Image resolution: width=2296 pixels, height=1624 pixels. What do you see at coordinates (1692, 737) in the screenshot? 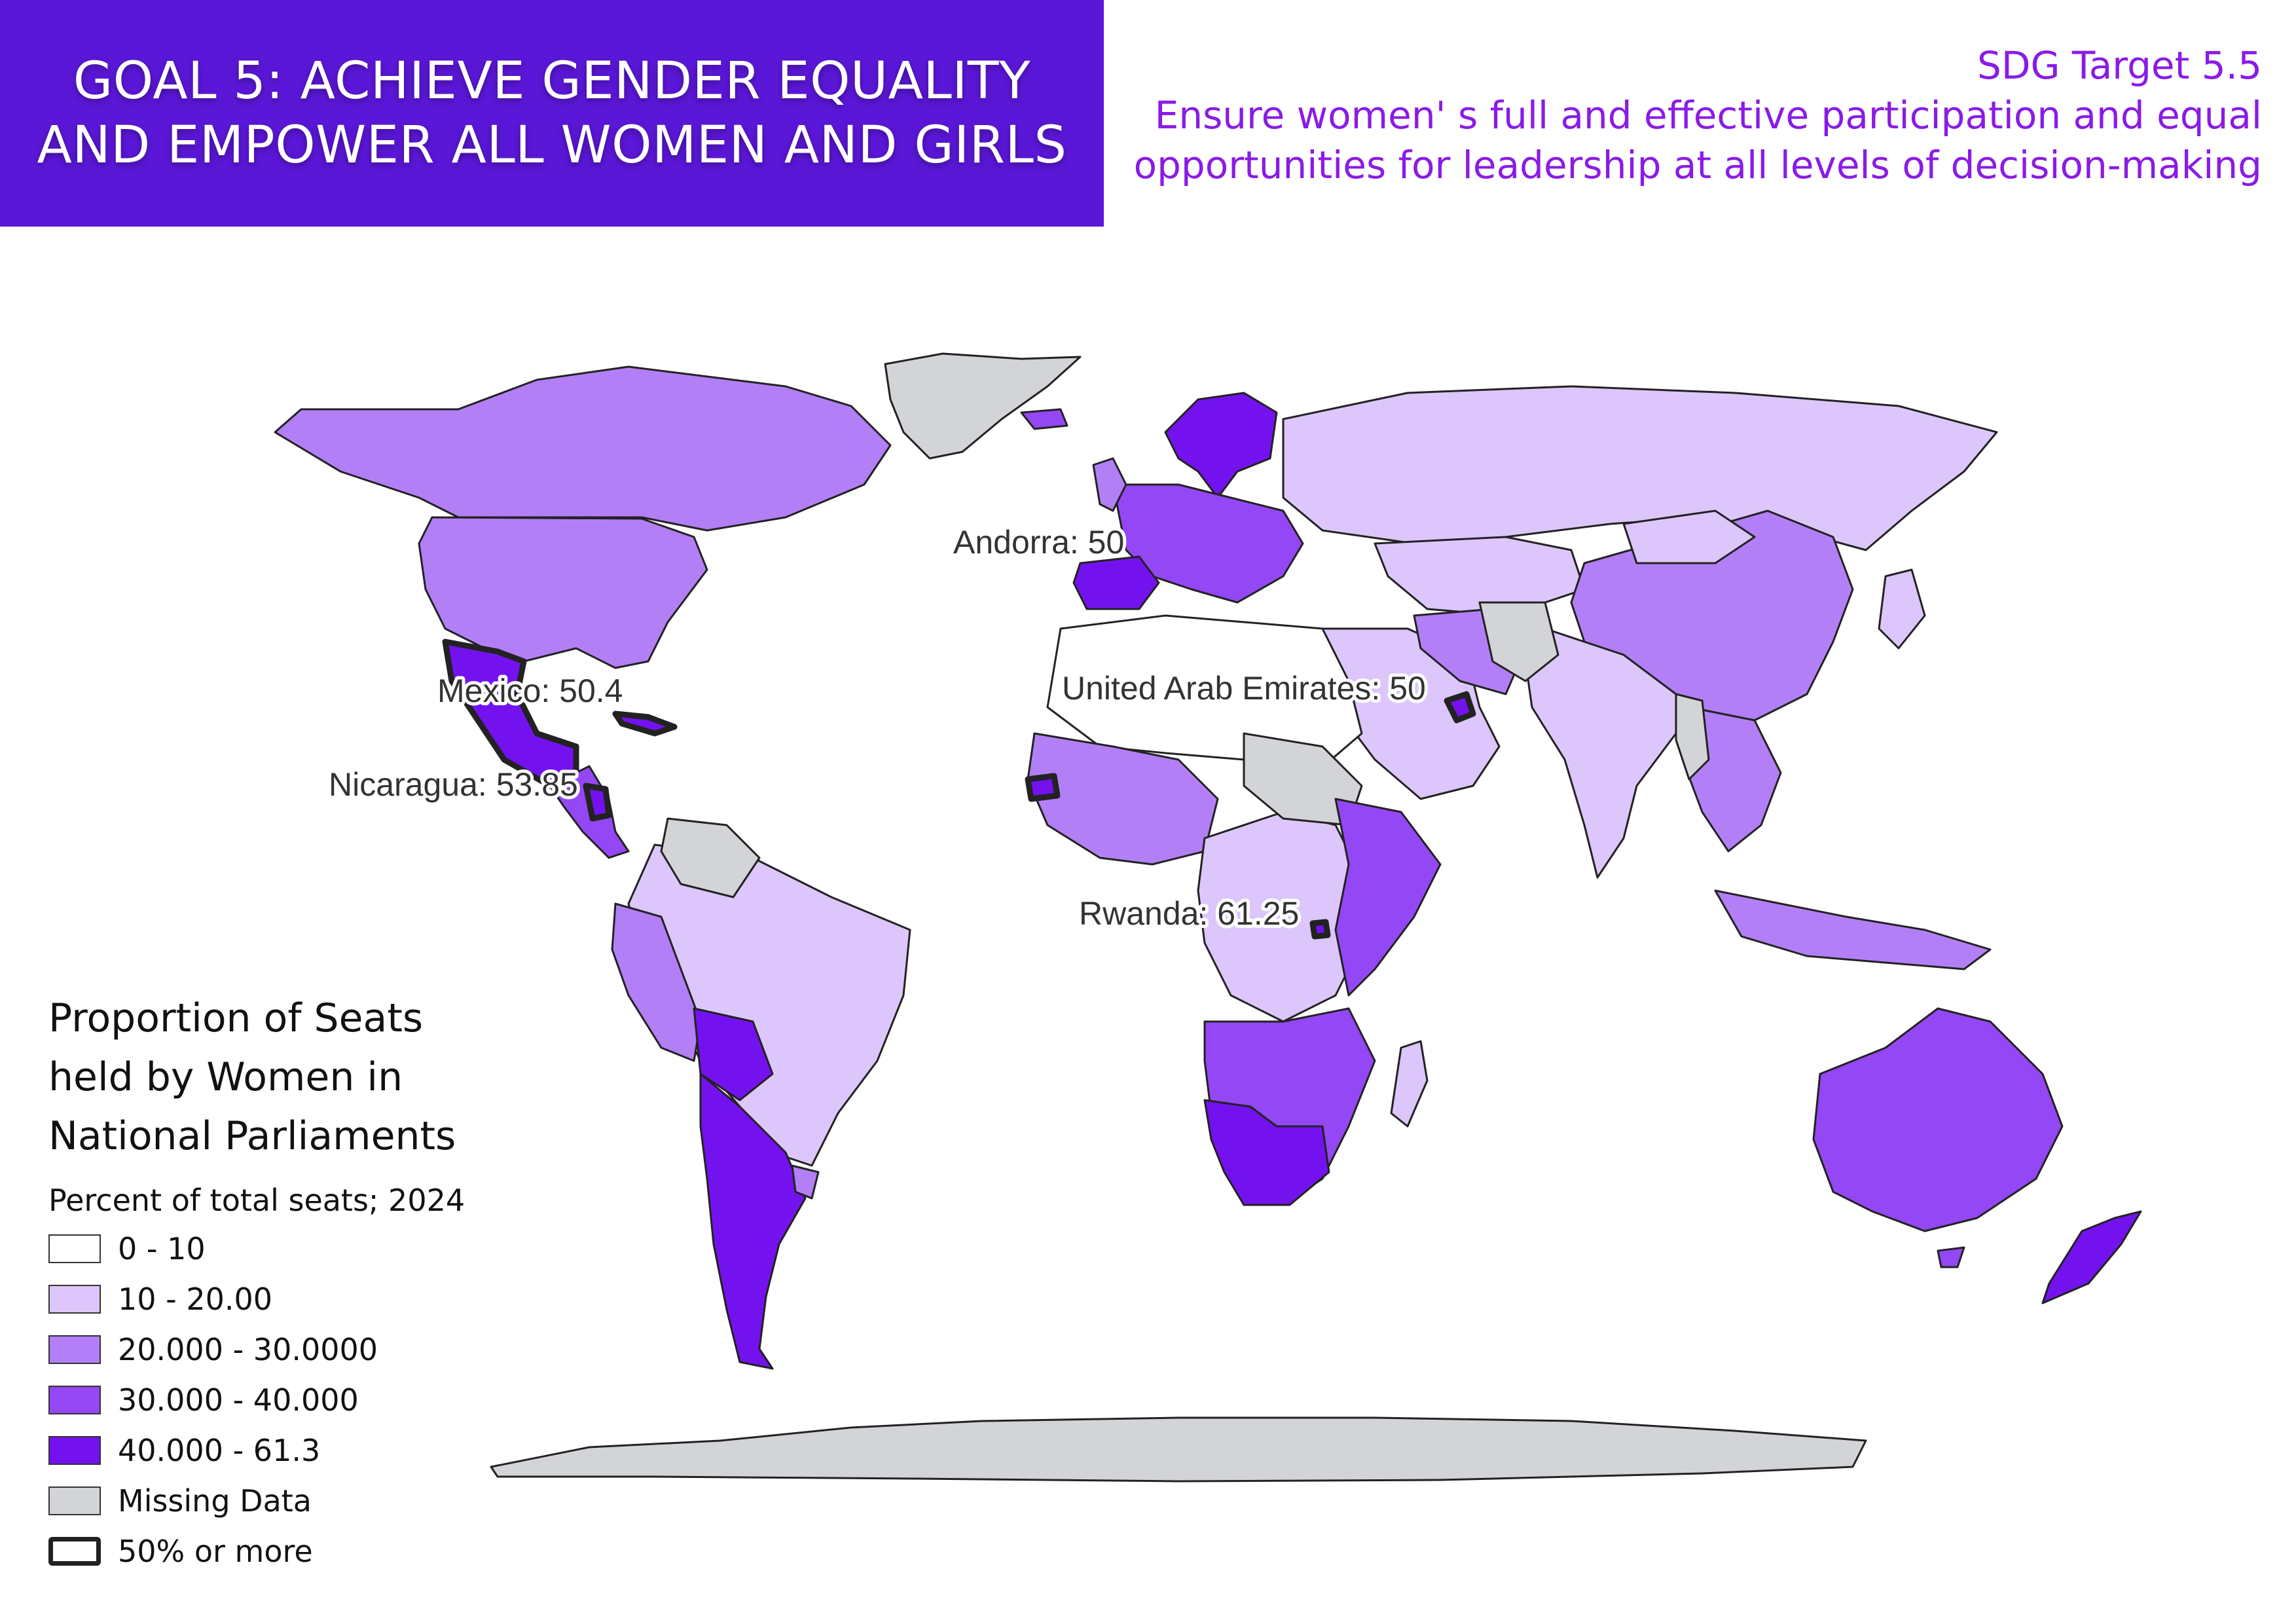
I see `myanmar` at bounding box center [1692, 737].